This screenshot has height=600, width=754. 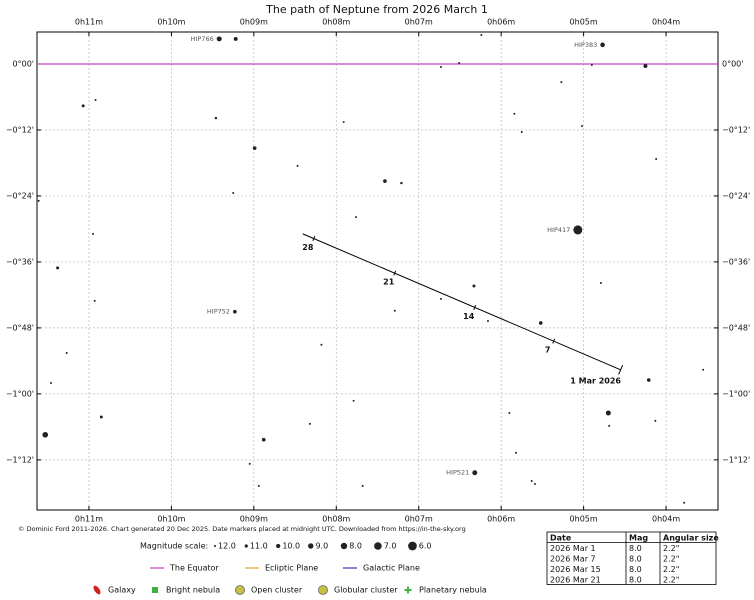 What do you see at coordinates (20, 327) in the screenshot?
I see `y-tick-label: −0°48'` at bounding box center [20, 327].